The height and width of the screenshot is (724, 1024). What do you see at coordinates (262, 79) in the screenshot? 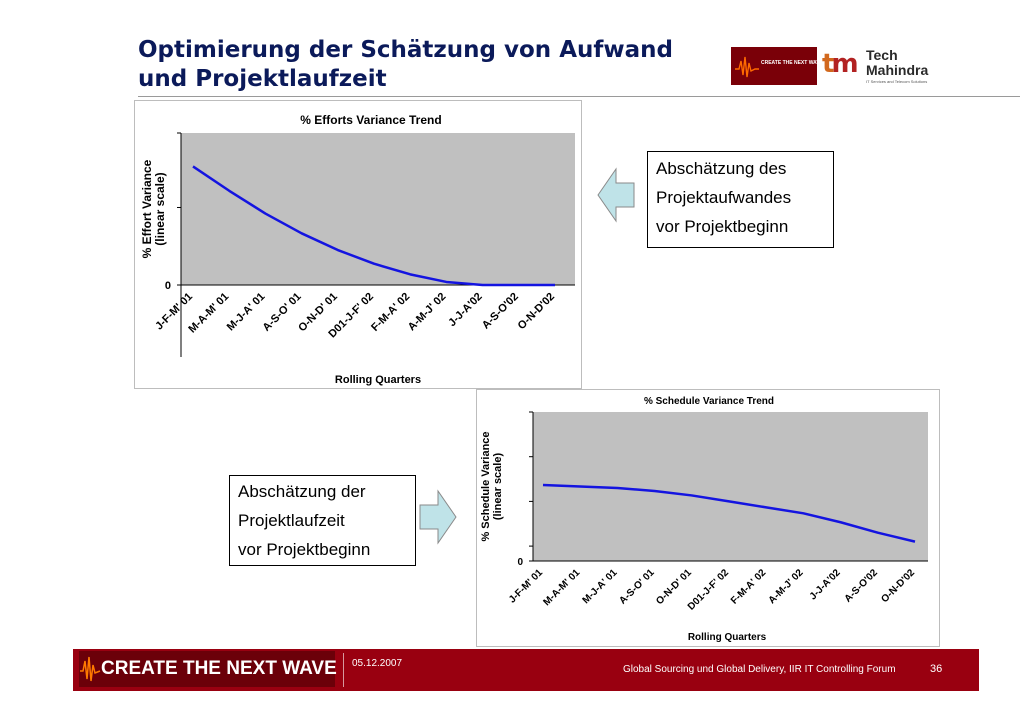
I see `page-title-line-2: und Projektlaufzeit` at bounding box center [262, 79].